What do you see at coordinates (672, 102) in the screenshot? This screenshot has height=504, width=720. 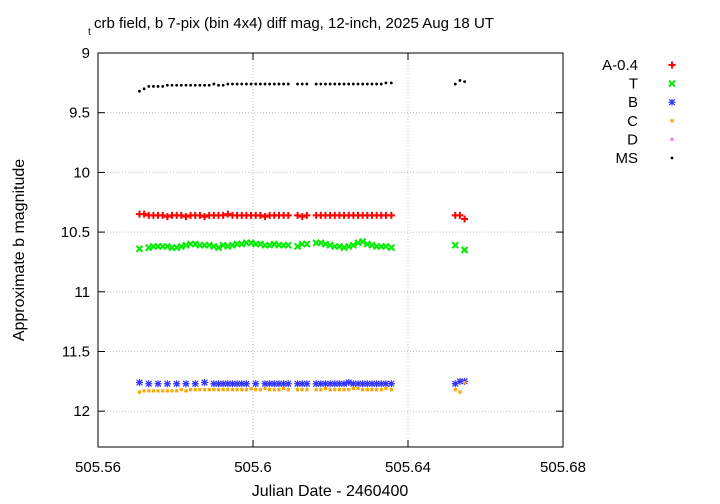 I see `legend-marker-b` at bounding box center [672, 102].